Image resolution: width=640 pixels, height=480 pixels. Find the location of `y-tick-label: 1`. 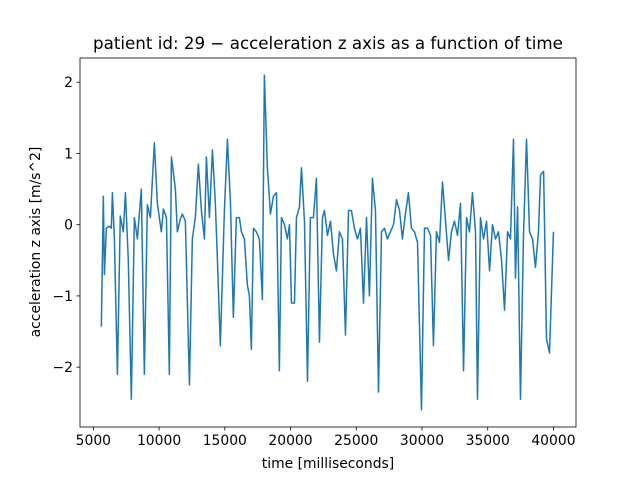

y-tick-label: 1 is located at coordinates (68, 154).